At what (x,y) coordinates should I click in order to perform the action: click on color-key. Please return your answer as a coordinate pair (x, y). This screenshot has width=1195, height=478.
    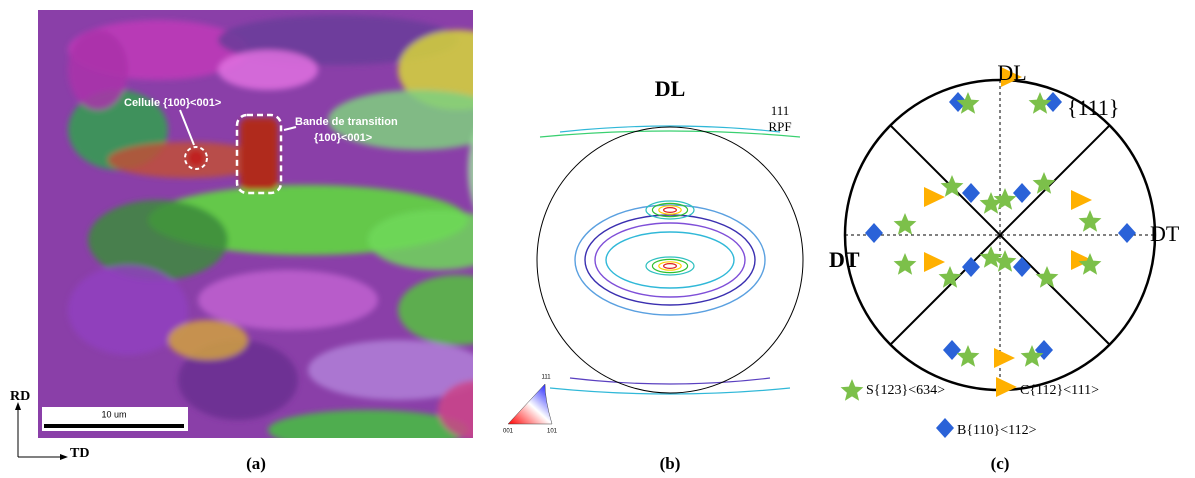
    Looking at the image, I should click on (530, 404).